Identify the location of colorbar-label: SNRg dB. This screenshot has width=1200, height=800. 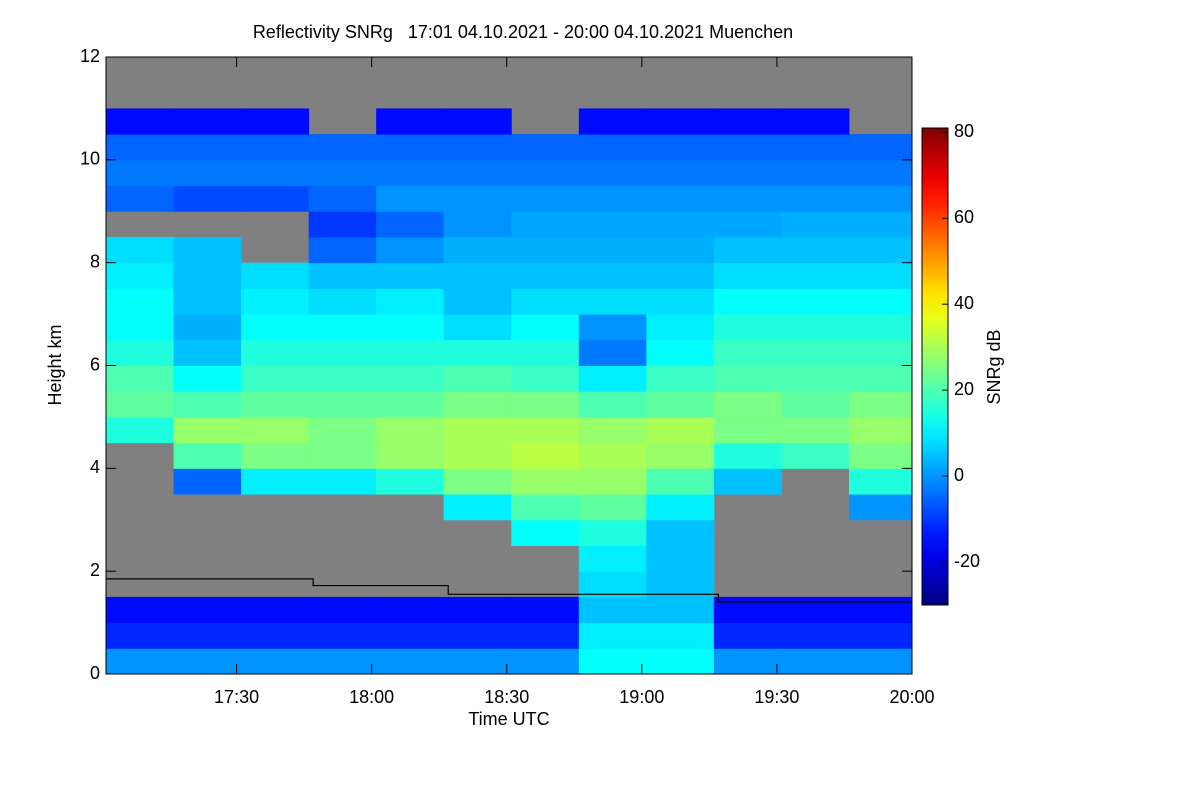
(994, 366).